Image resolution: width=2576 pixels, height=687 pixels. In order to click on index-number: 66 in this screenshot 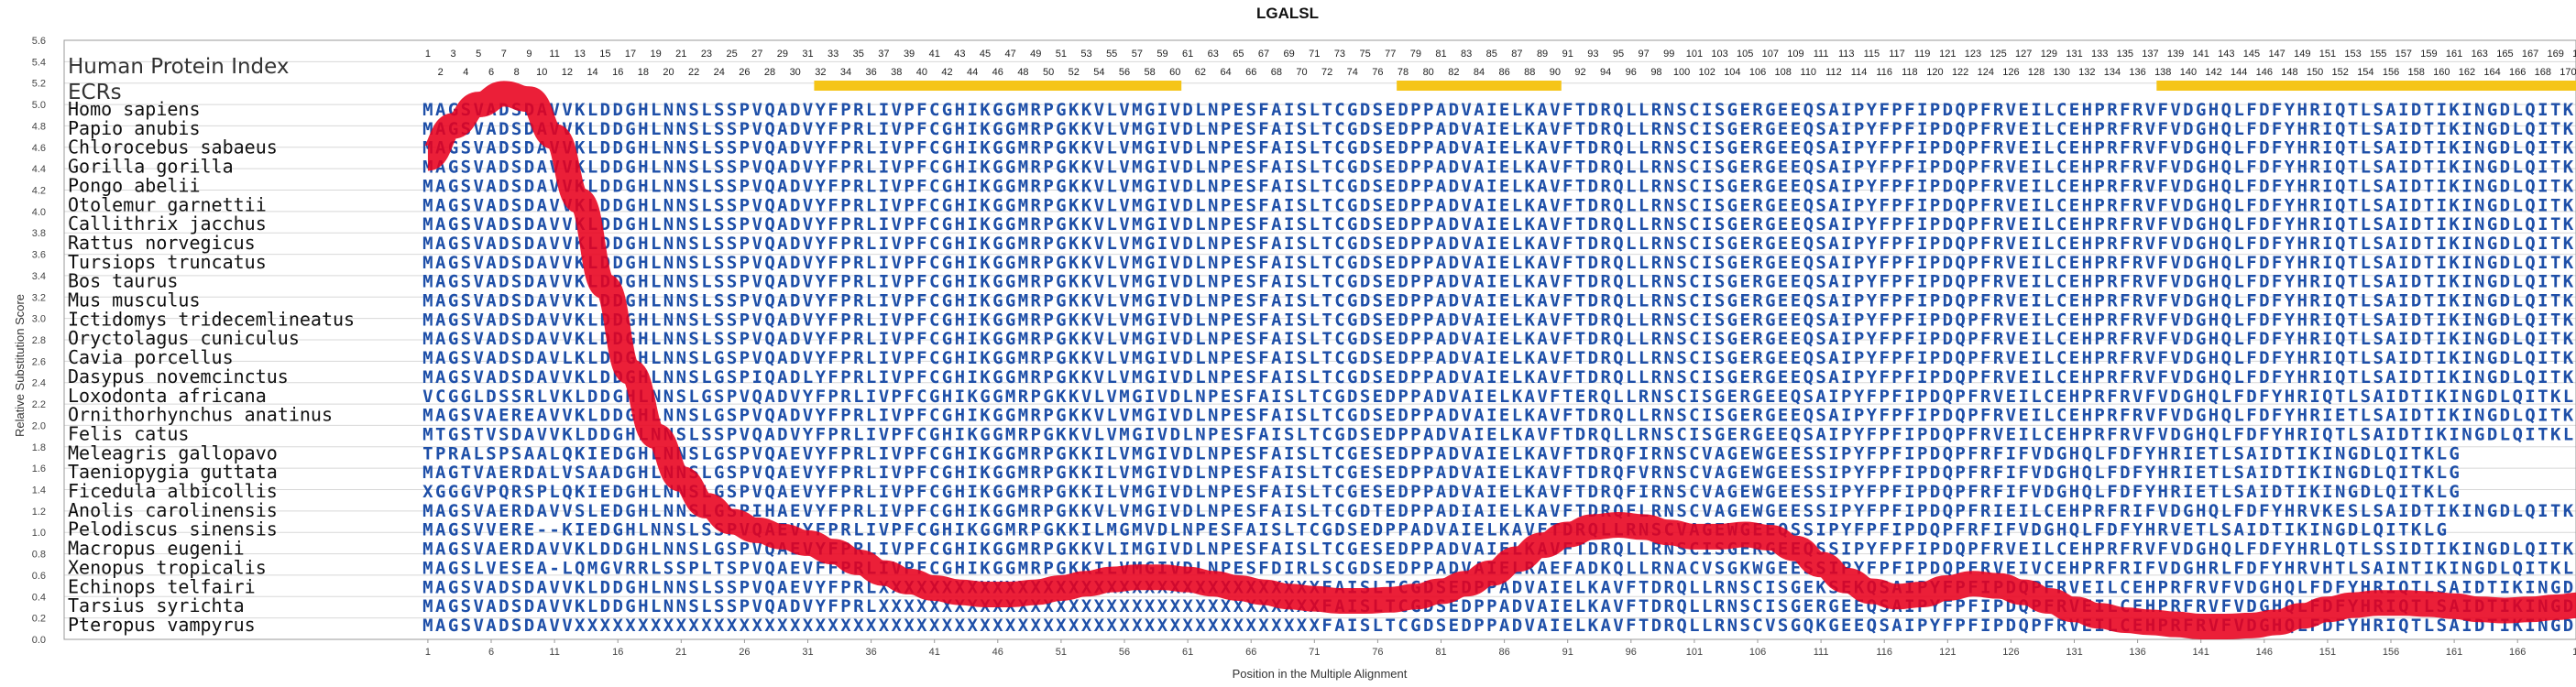, I will do `click(1250, 73)`.